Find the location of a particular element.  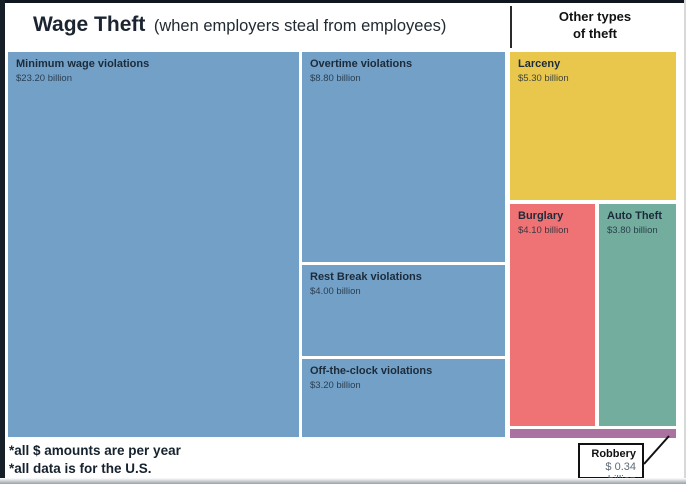

right-column-title-line1: Other types is located at coordinates (595, 16).